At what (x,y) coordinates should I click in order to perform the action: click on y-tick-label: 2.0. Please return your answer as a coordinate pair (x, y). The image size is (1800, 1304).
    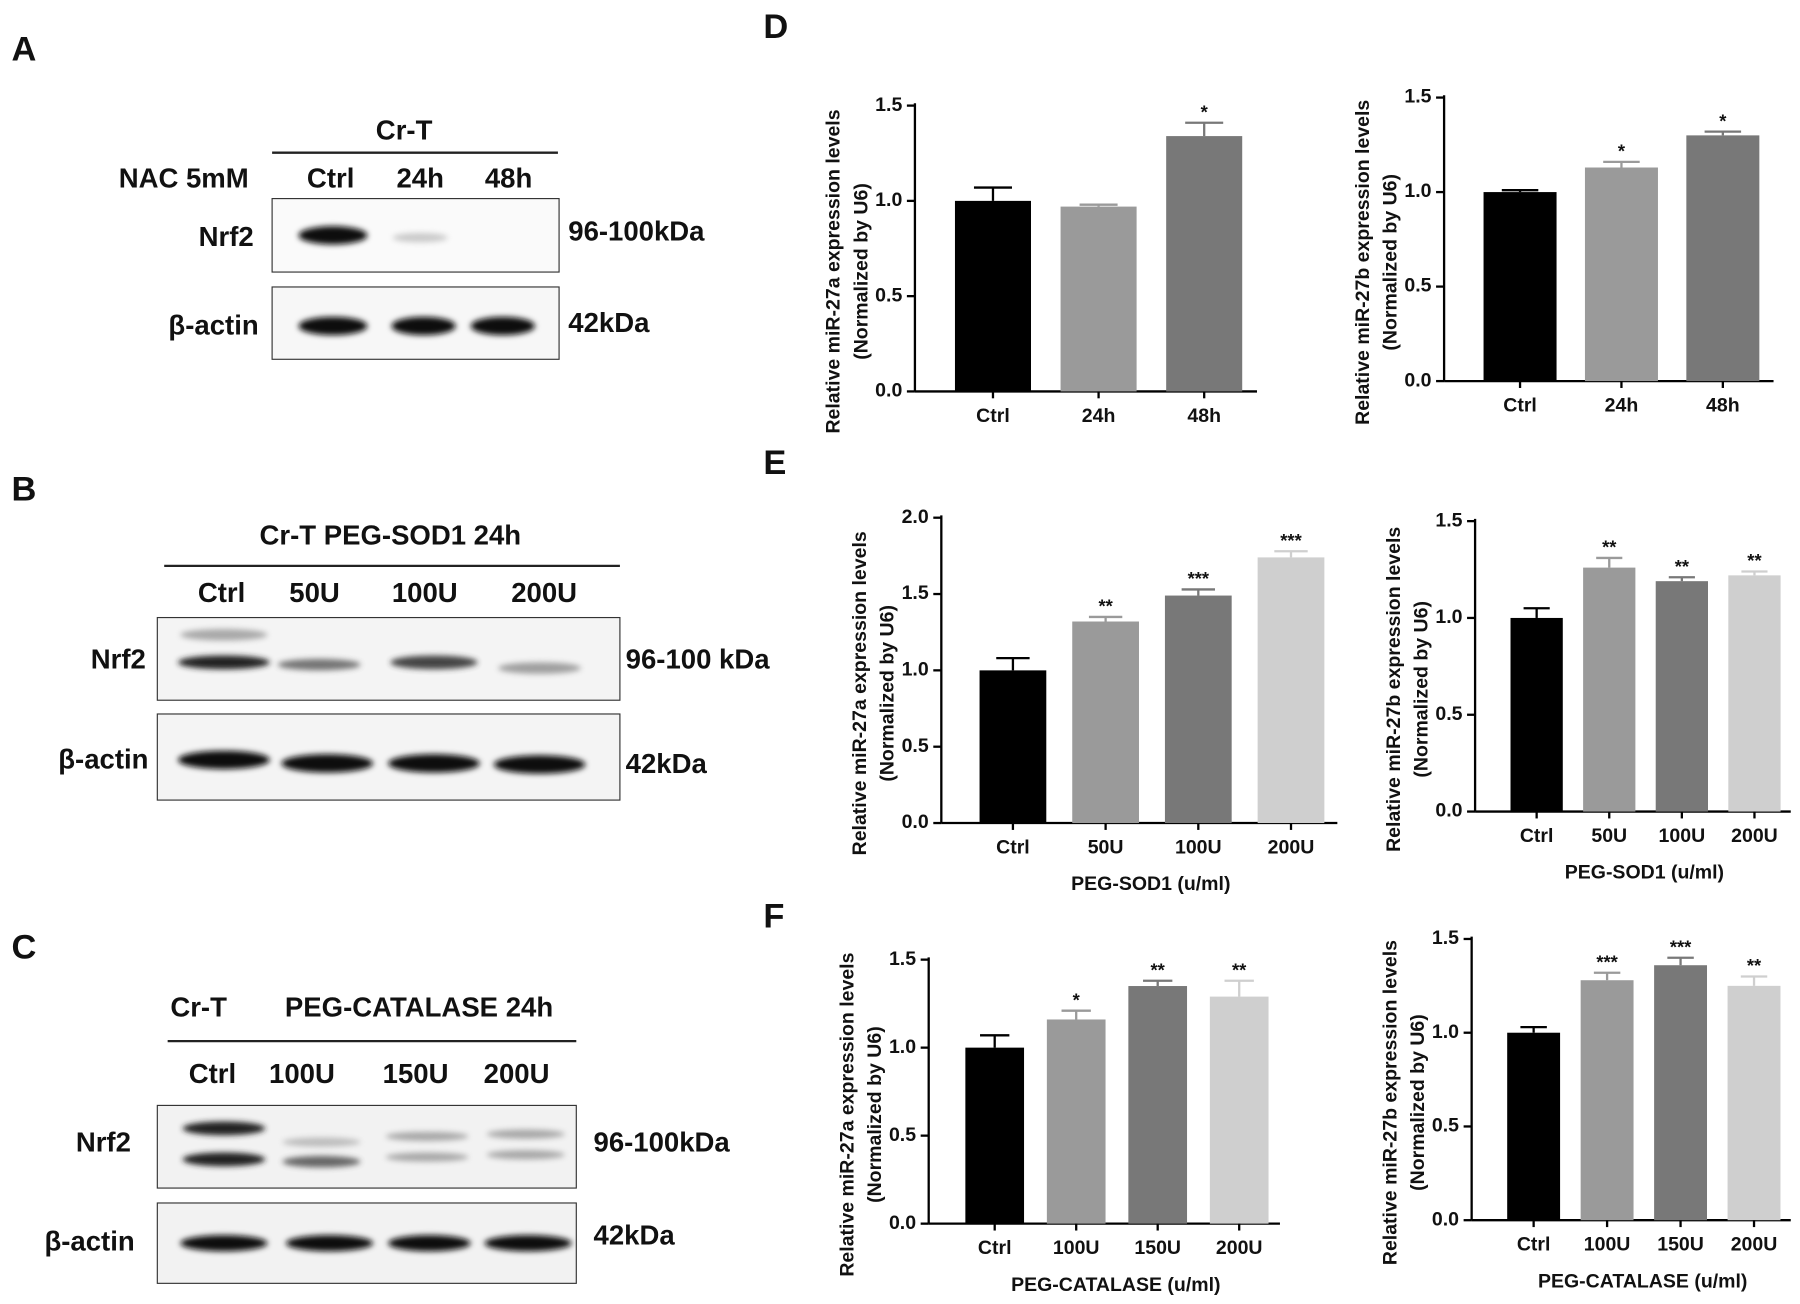
    Looking at the image, I should click on (915, 517).